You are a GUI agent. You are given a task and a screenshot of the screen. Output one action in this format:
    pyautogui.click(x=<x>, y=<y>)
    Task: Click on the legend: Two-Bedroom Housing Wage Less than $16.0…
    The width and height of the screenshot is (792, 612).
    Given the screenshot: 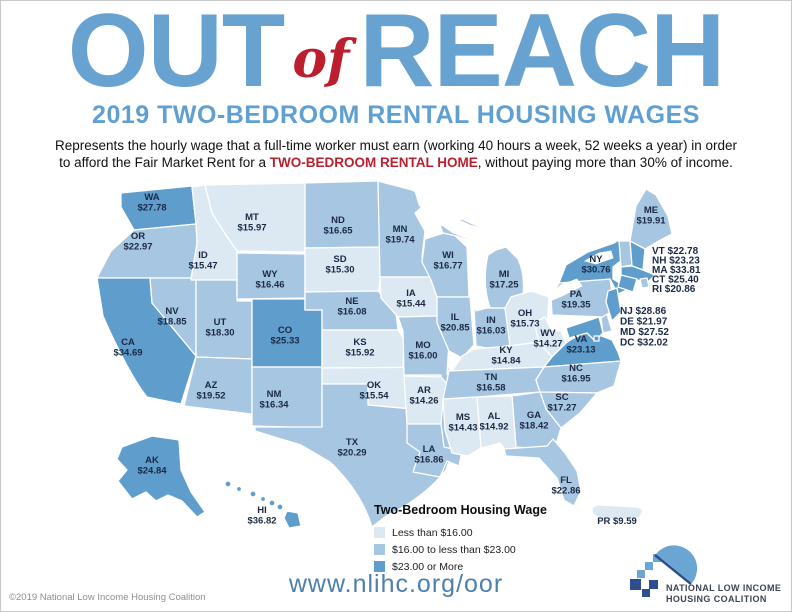 What is the action you would take?
    pyautogui.click(x=460, y=539)
    